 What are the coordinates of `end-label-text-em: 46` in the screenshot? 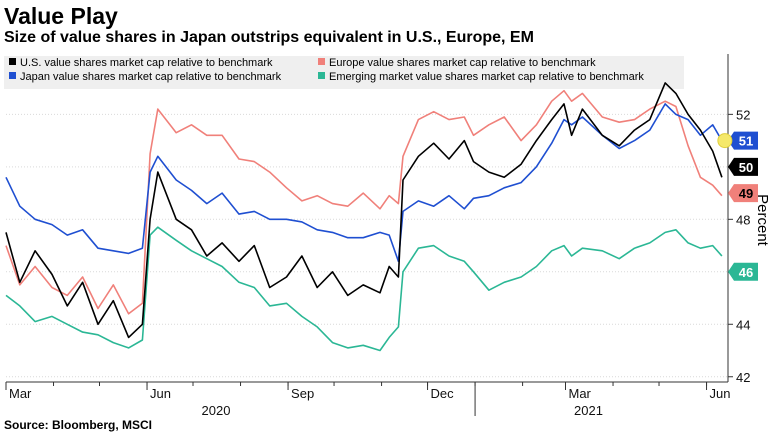 It's located at (746, 272).